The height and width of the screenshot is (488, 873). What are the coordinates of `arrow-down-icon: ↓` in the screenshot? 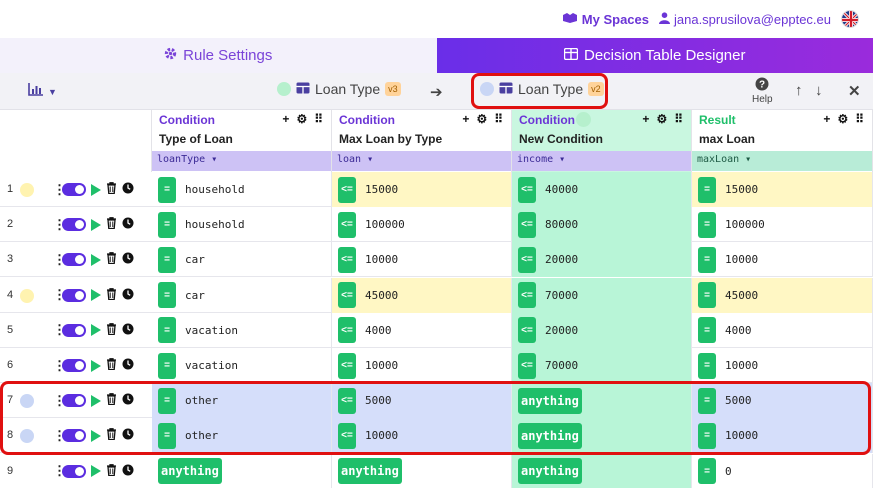 It's located at (819, 90).